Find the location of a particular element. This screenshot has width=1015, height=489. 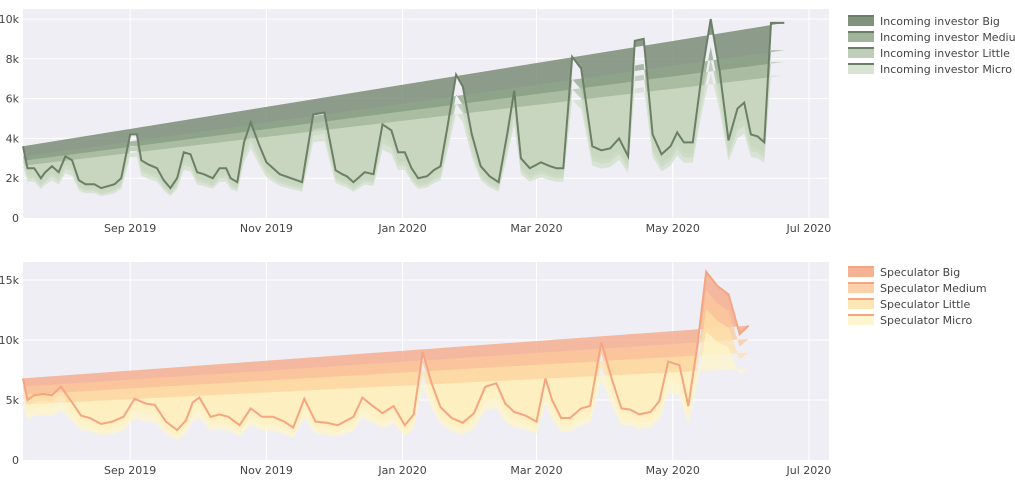

legend-label: Speculator Medium is located at coordinates (933, 288).